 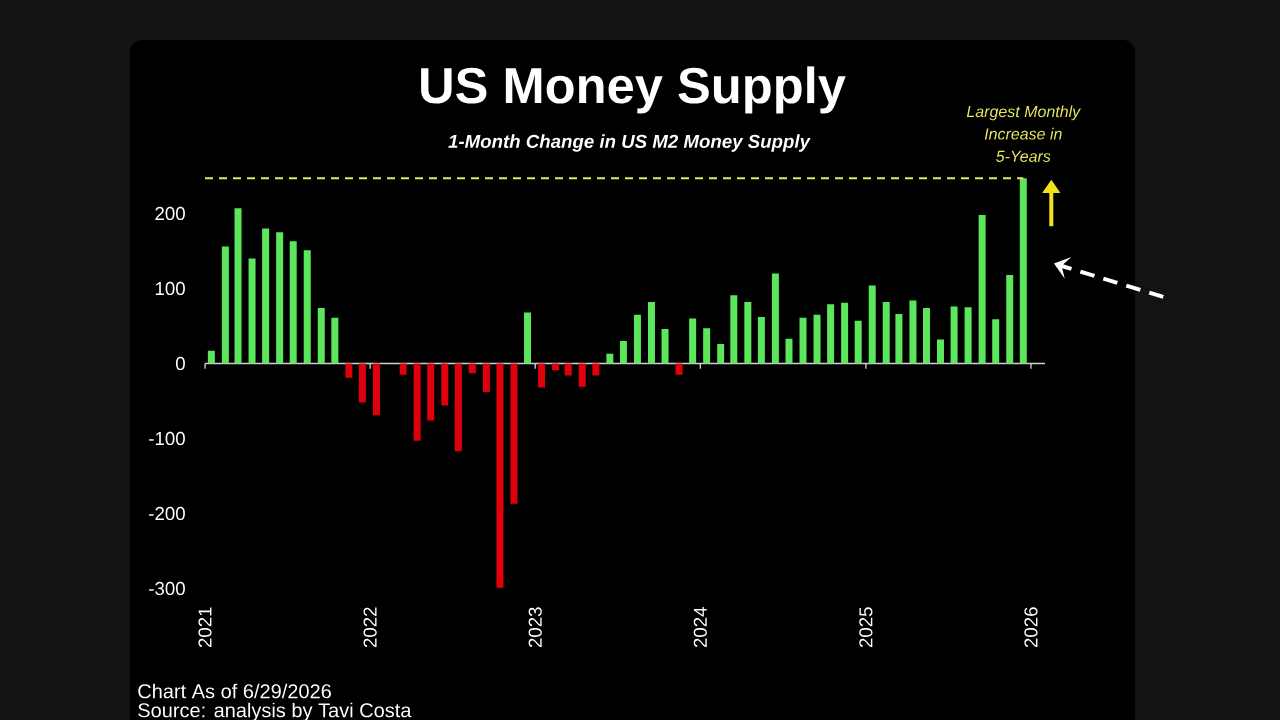 What do you see at coordinates (629, 143) in the screenshot?
I see `chart-subtitle: 1-Month Change in US M2 Money Supply` at bounding box center [629, 143].